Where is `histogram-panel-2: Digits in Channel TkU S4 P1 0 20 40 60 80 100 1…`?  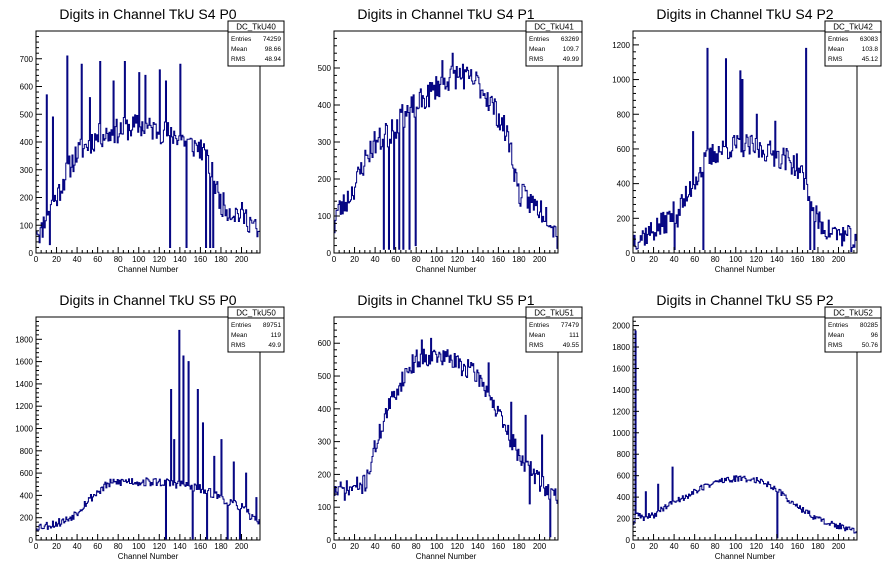 histogram-panel-2: Digits in Channel TkU S4 P1 0 20 40 60 80 100 1… is located at coordinates (450, 140).